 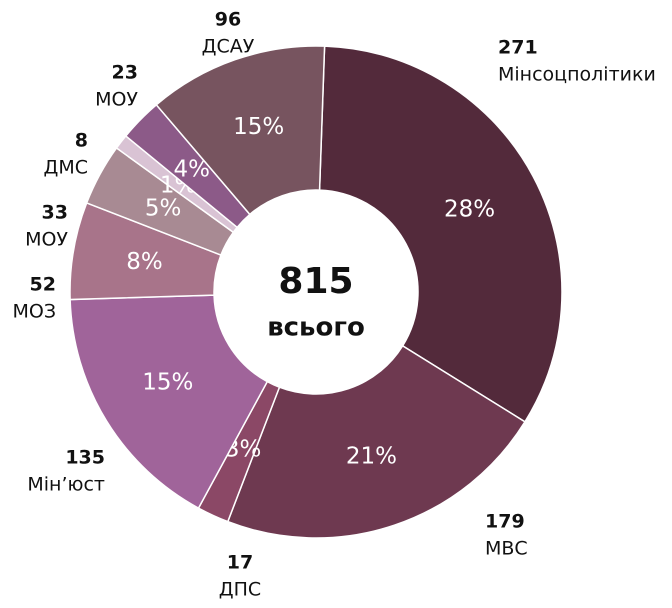 What do you see at coordinates (518, 48) in the screenshot?
I see `value-label: 271` at bounding box center [518, 48].